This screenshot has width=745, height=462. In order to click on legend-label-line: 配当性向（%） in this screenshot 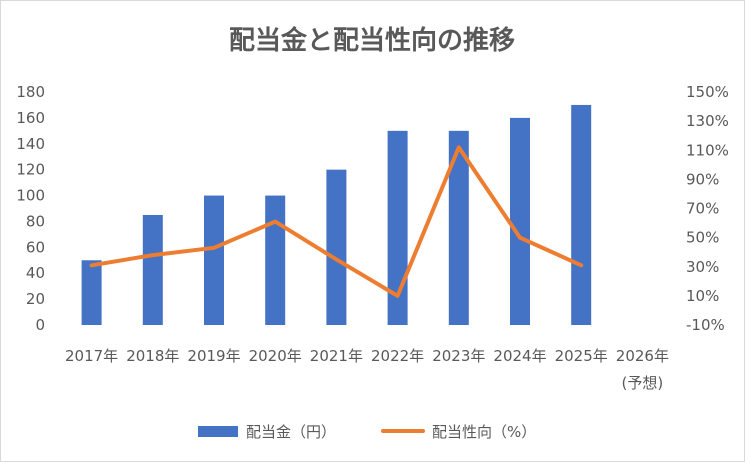, I will do `click(484, 432)`.